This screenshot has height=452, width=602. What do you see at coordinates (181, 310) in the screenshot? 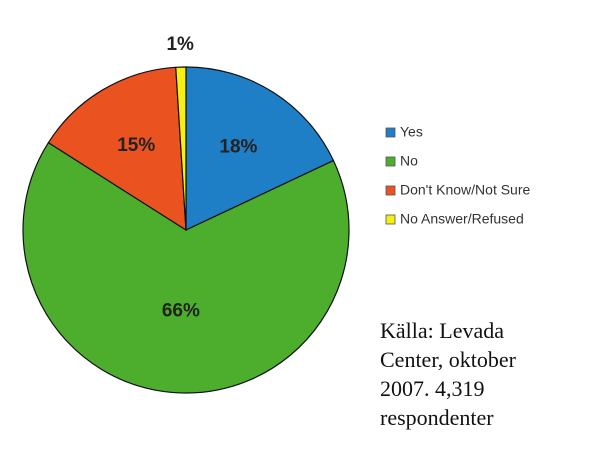
I see `data-label: 66%` at bounding box center [181, 310].